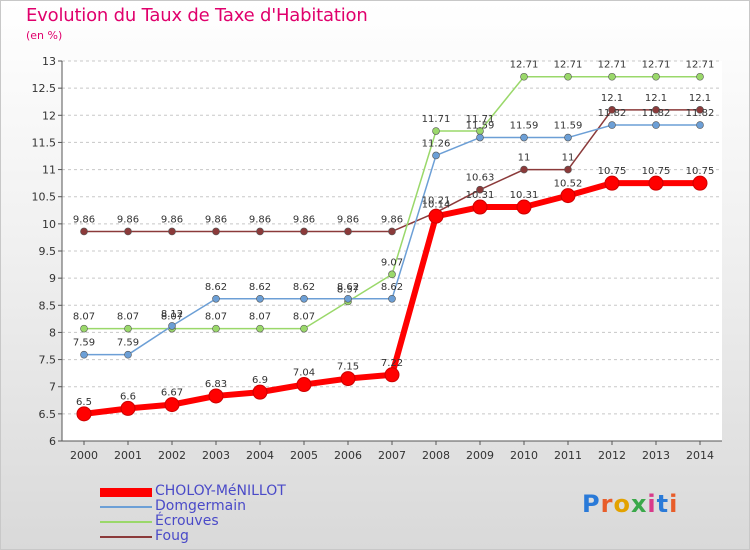 The height and width of the screenshot is (550, 750). I want to click on x-tick-label: 2009, so click(480, 455).